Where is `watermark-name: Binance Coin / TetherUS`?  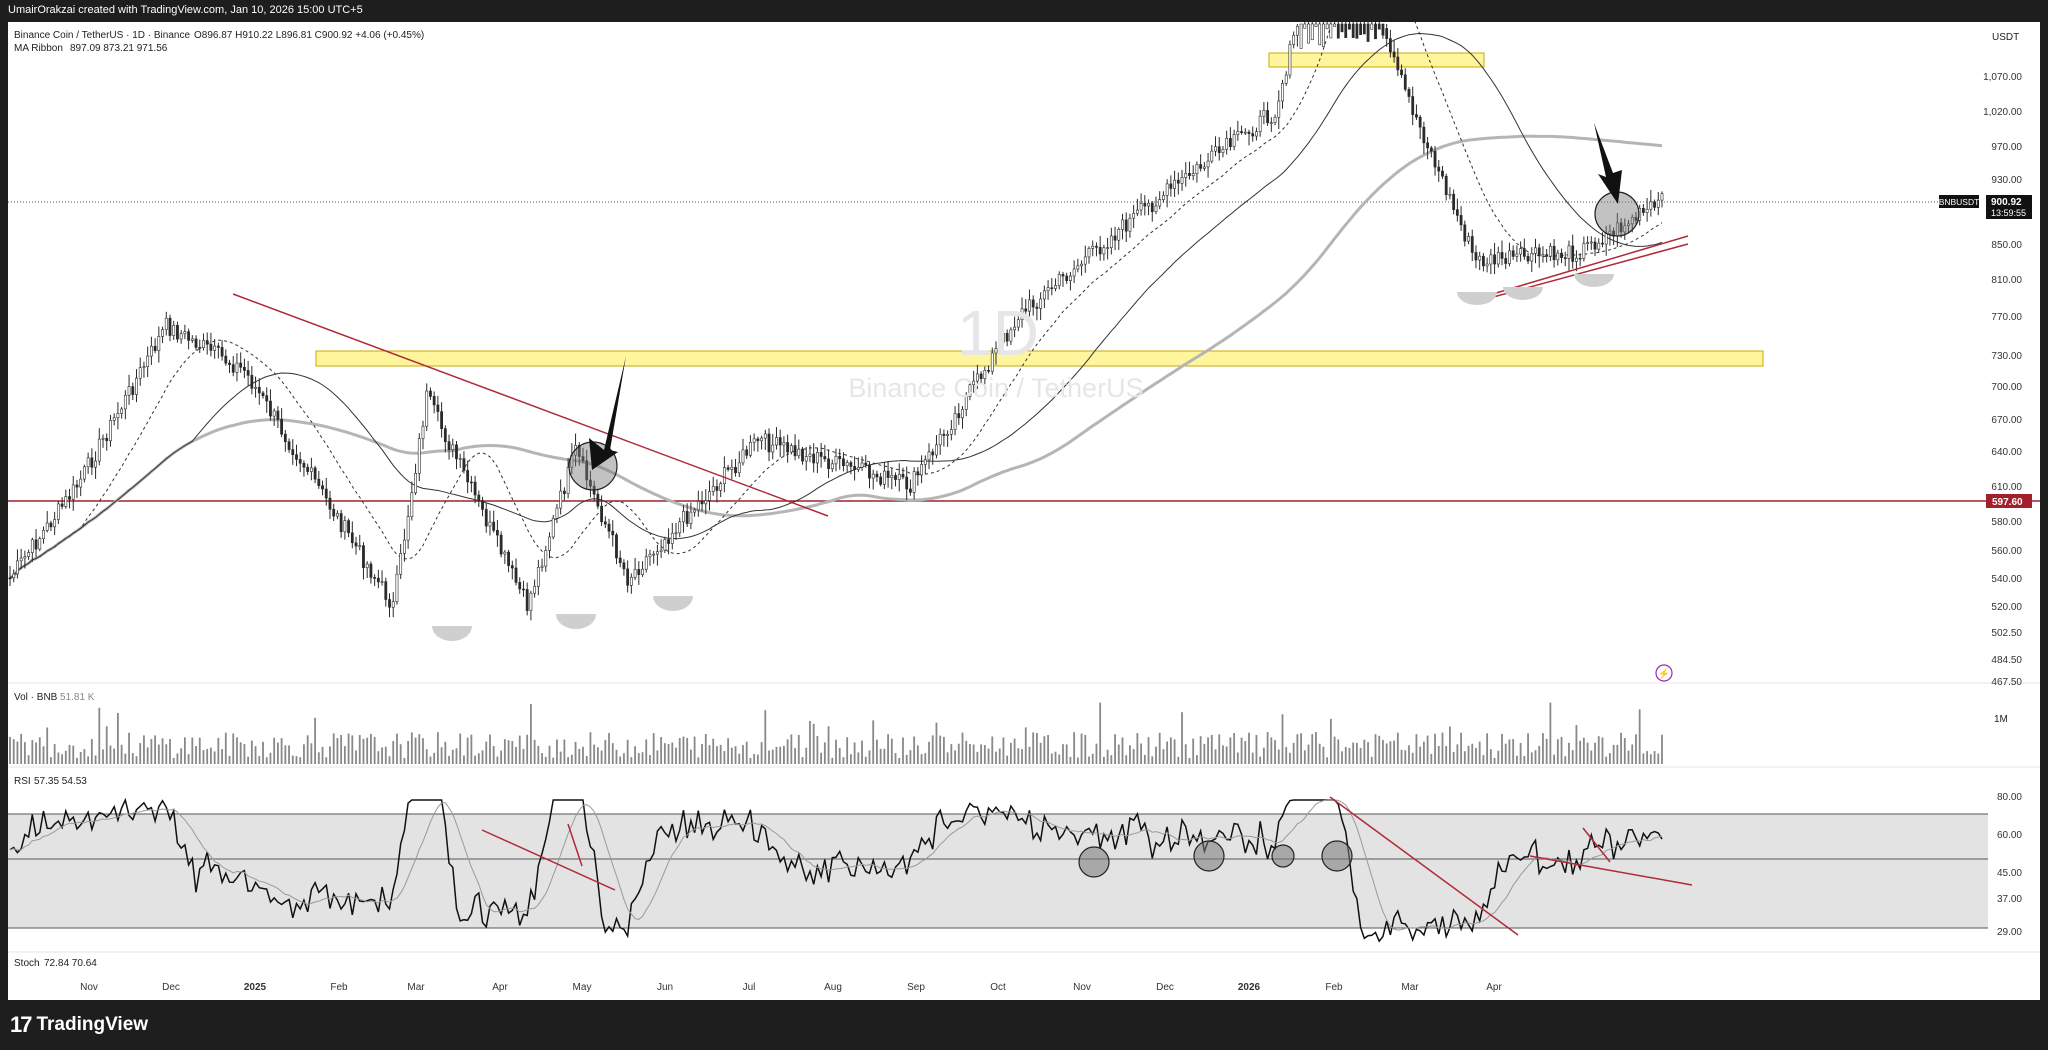
watermark-name: Binance Coin / TetherUS is located at coordinates (995, 388).